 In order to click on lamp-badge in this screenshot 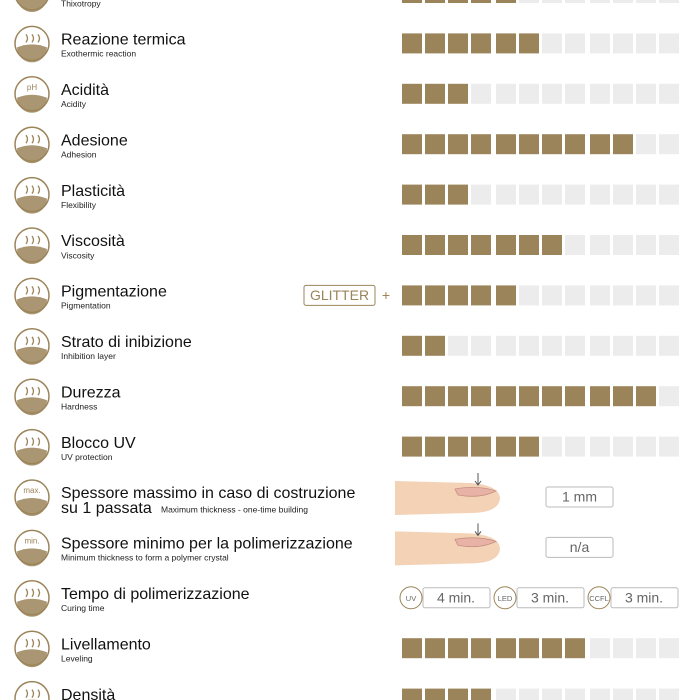, I will do `click(599, 598)`.